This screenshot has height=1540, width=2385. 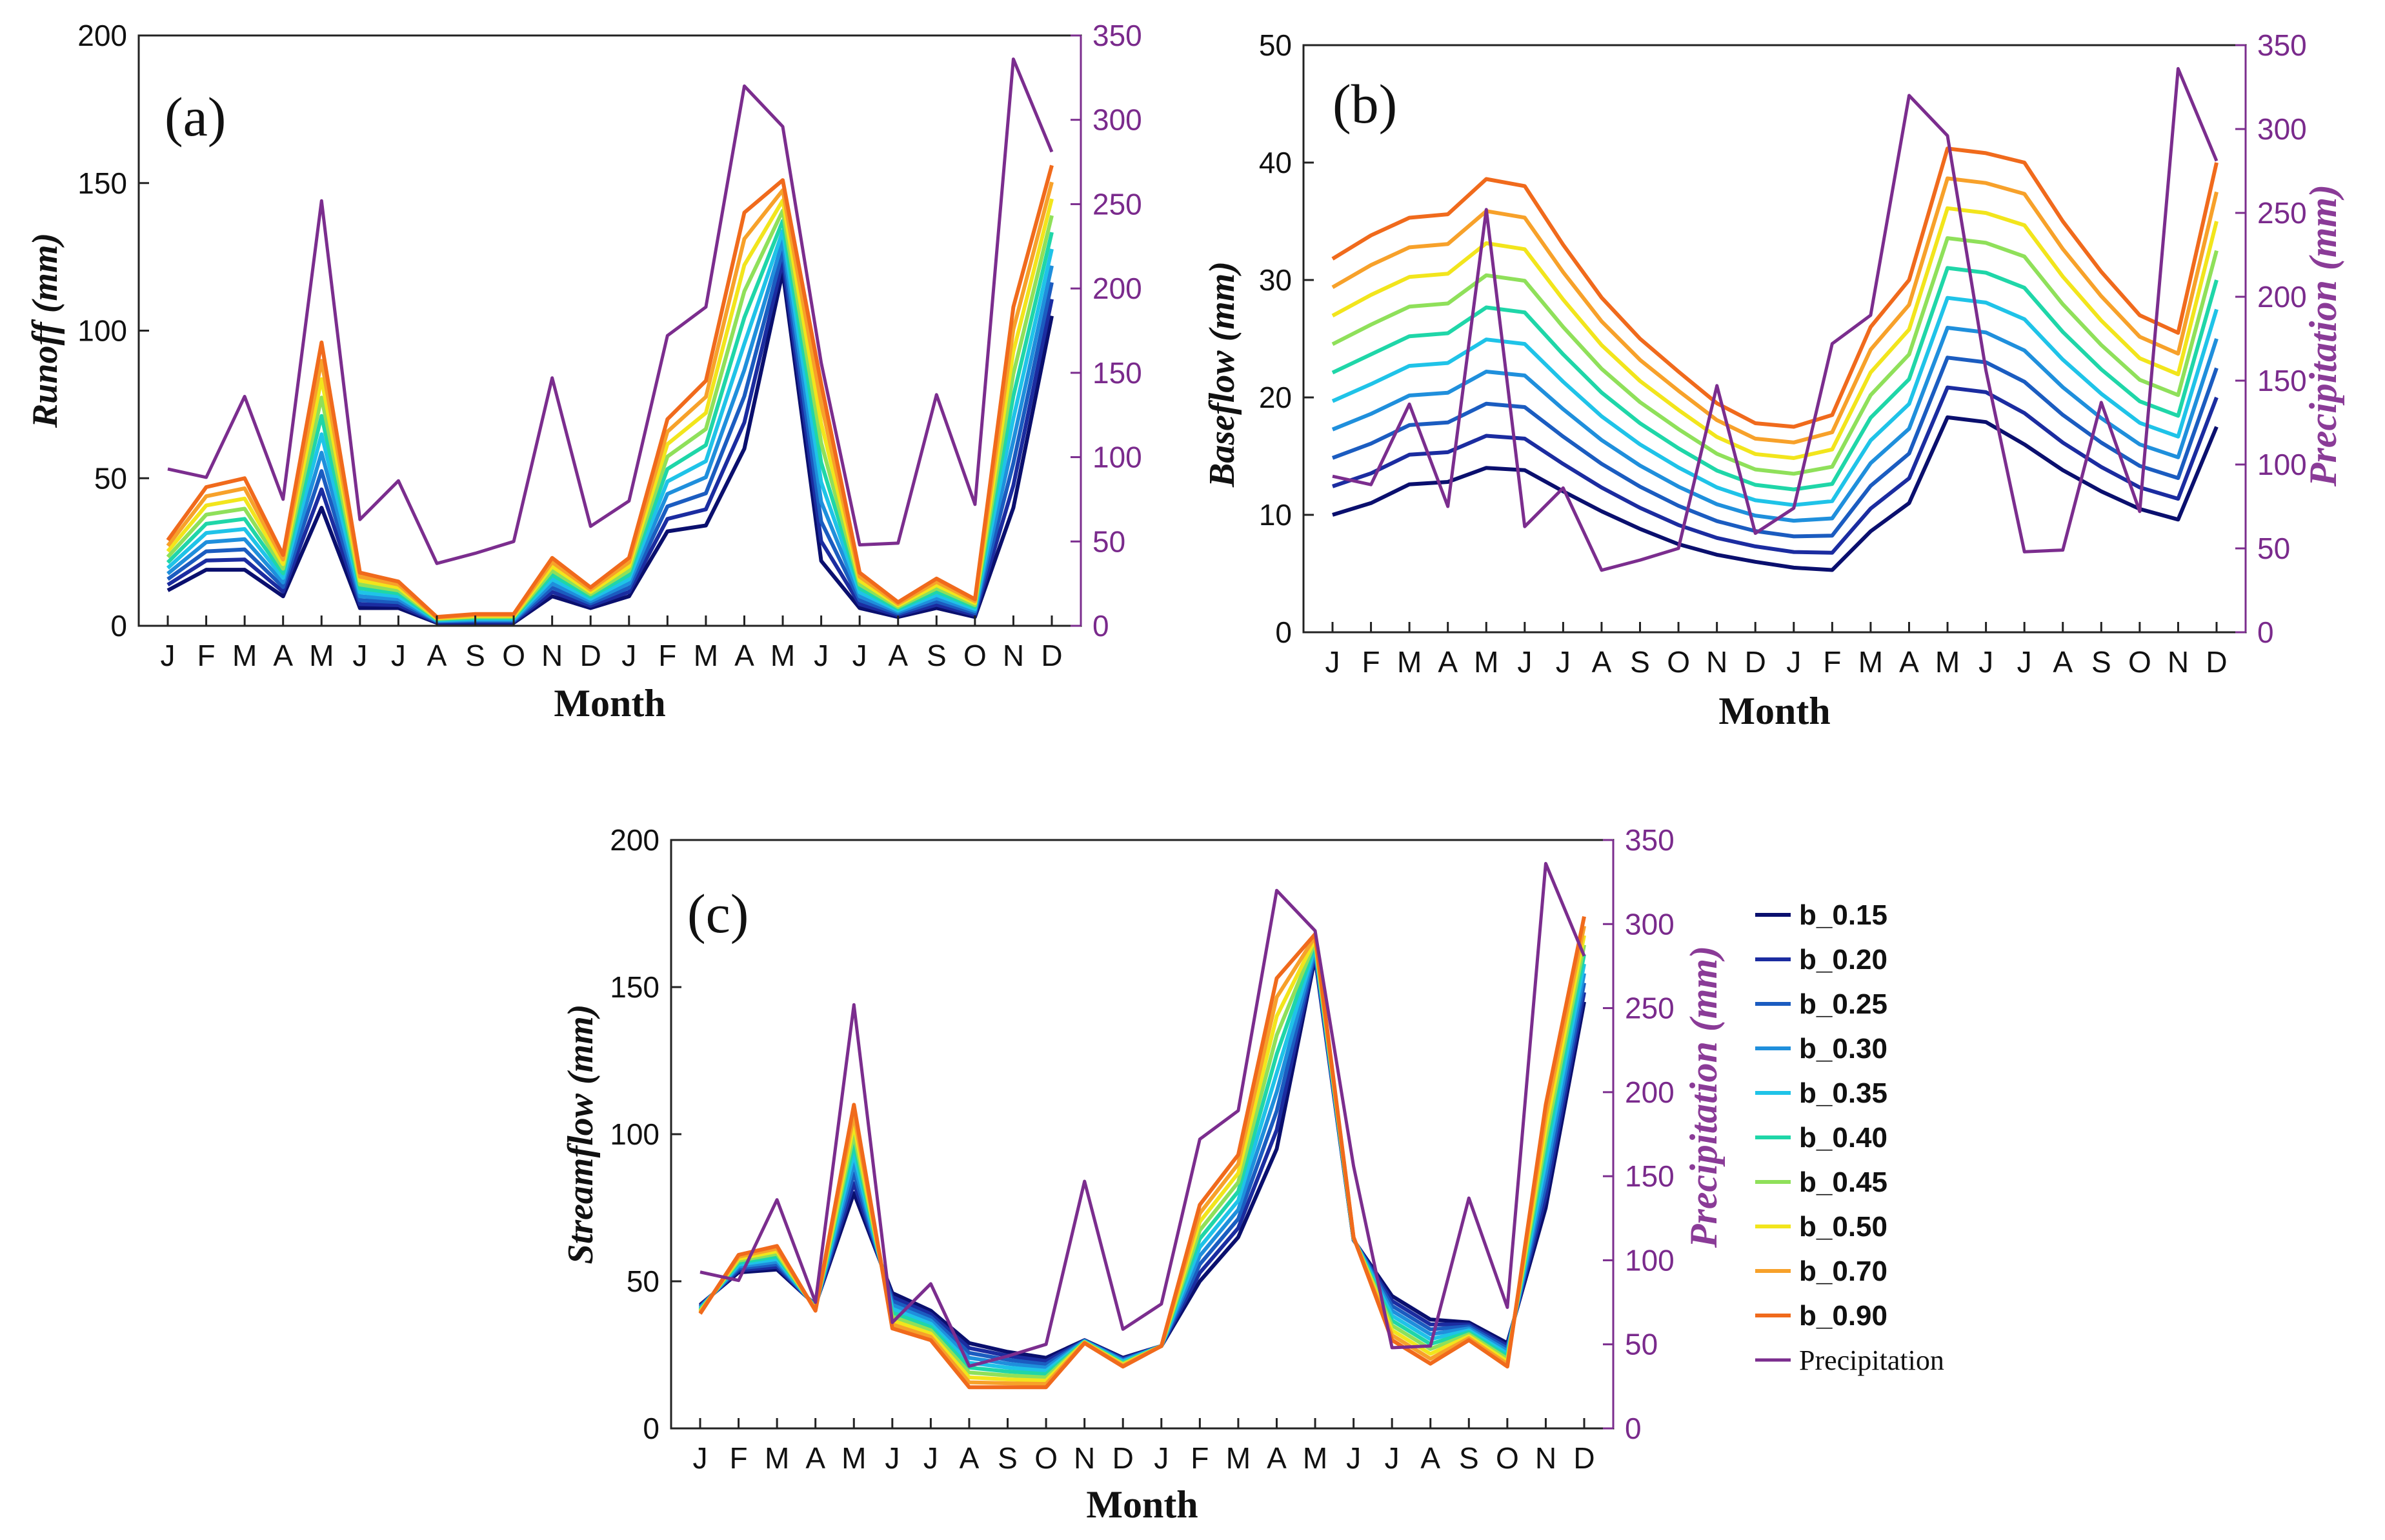 What do you see at coordinates (1123, 1458) in the screenshot?
I see `x-tick-label-c: D` at bounding box center [1123, 1458].